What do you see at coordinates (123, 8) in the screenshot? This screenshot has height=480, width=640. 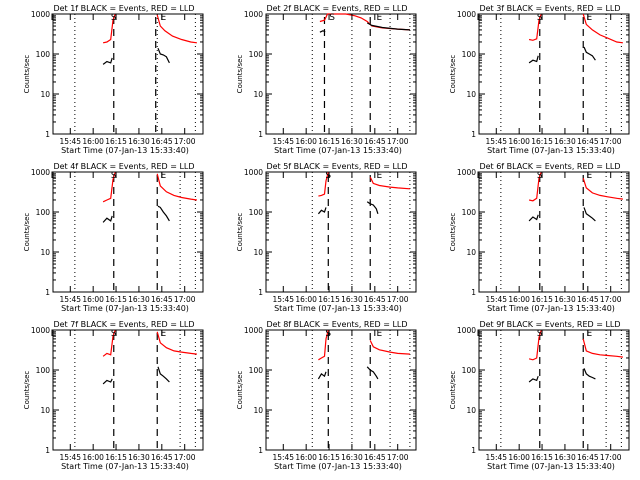 I see `chart-title: Det 1f BLACK = Events, RED = LLD` at bounding box center [123, 8].